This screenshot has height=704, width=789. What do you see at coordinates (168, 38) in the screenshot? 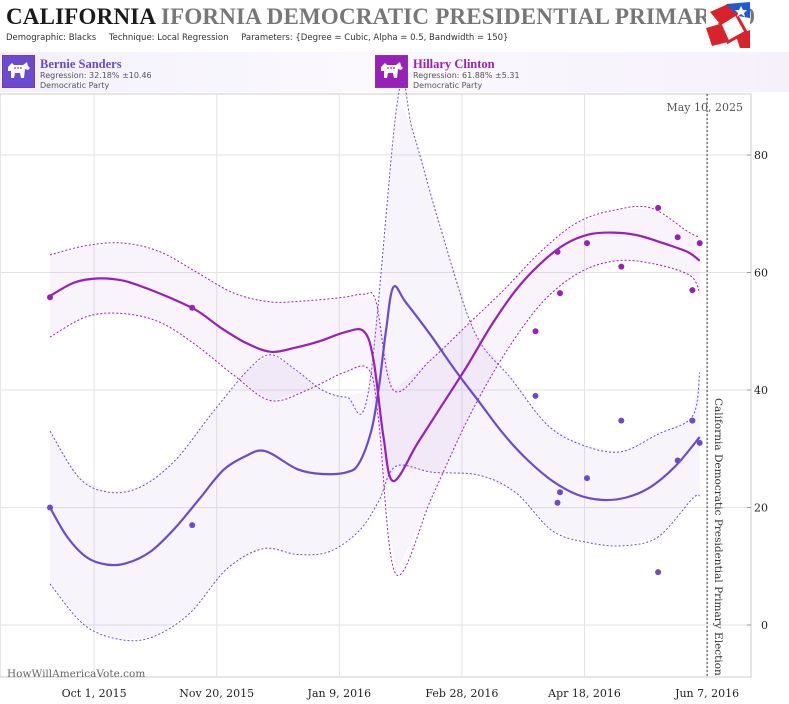
I see `technique-label: Technique: Local Regression` at bounding box center [168, 38].